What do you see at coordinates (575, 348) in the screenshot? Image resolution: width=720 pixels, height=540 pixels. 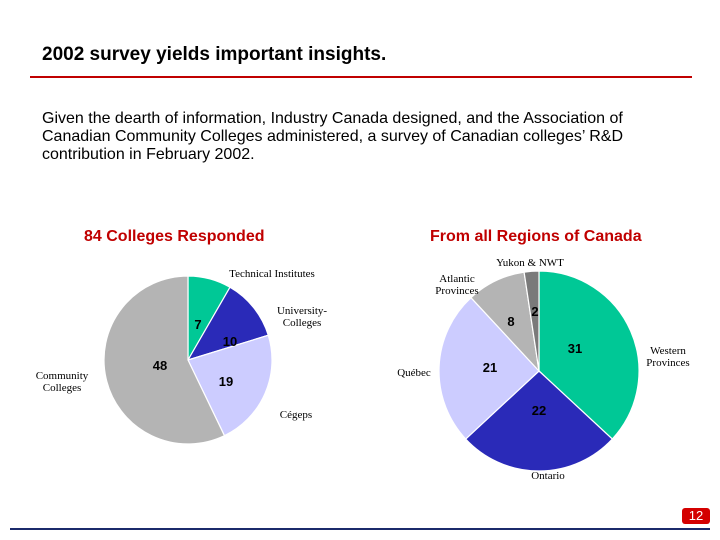 I see `value-label-western-provinces: 31` at bounding box center [575, 348].